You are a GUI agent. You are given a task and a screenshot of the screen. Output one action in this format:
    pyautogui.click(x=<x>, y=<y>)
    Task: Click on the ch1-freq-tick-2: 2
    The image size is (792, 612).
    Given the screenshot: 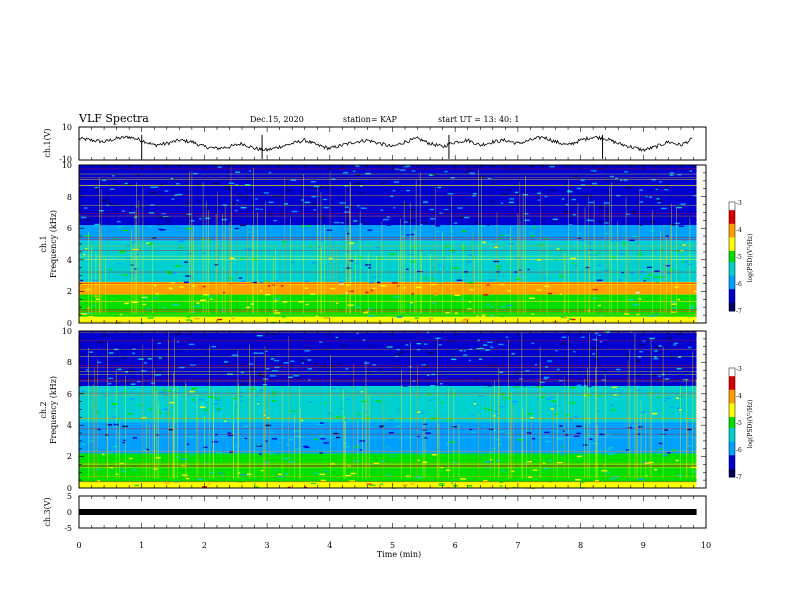 What is the action you would take?
    pyautogui.click(x=69, y=291)
    